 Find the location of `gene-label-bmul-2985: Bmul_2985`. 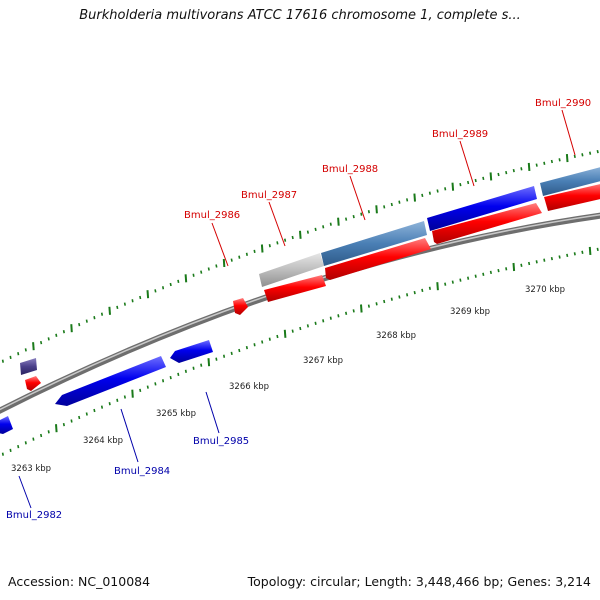

gene-label-bmul-2985: Bmul_2985 is located at coordinates (221, 441).